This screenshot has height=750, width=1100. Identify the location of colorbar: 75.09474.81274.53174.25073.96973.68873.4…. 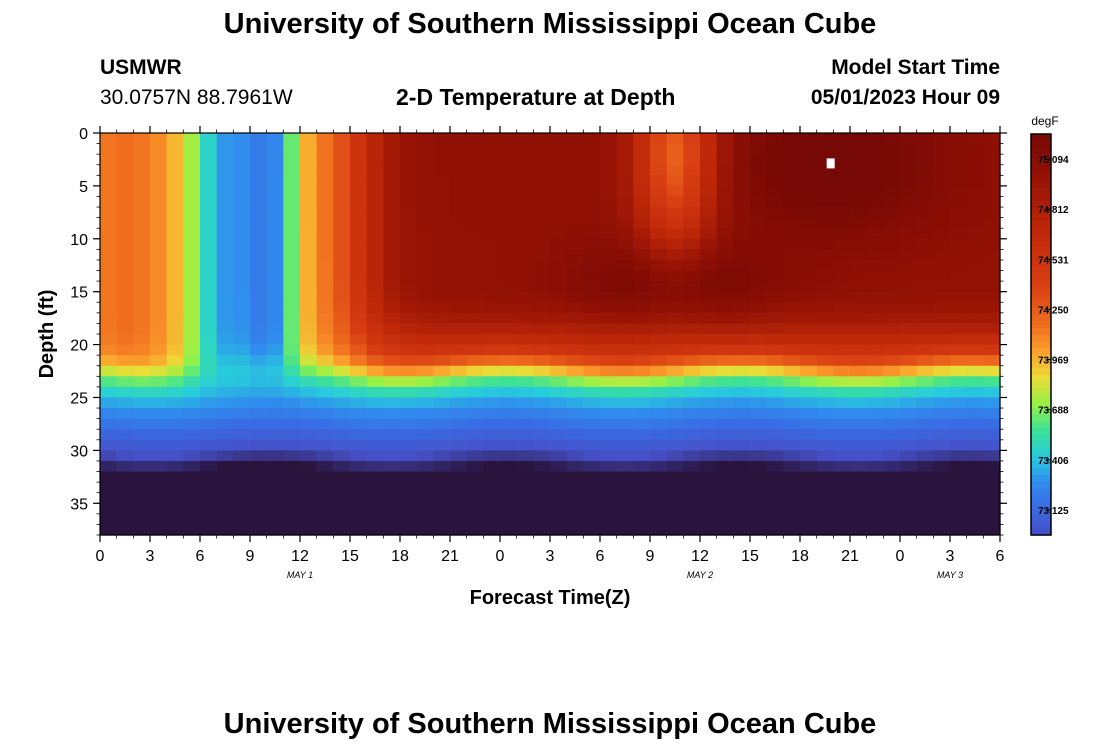
(1049, 334).